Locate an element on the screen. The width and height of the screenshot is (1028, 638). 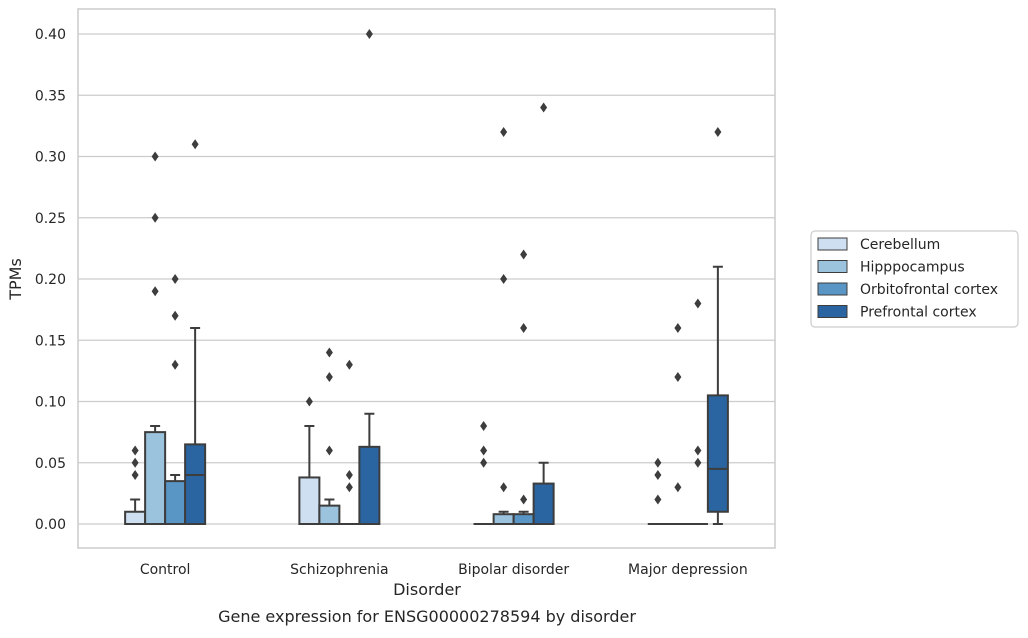
y-tick-label: 0.00 is located at coordinates (50, 525).